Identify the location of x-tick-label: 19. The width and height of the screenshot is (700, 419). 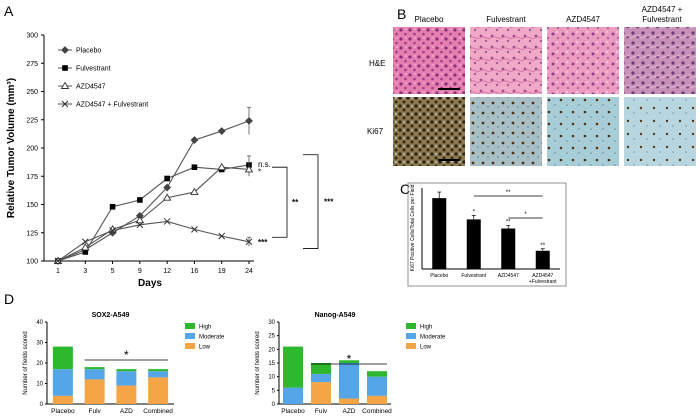
(222, 271).